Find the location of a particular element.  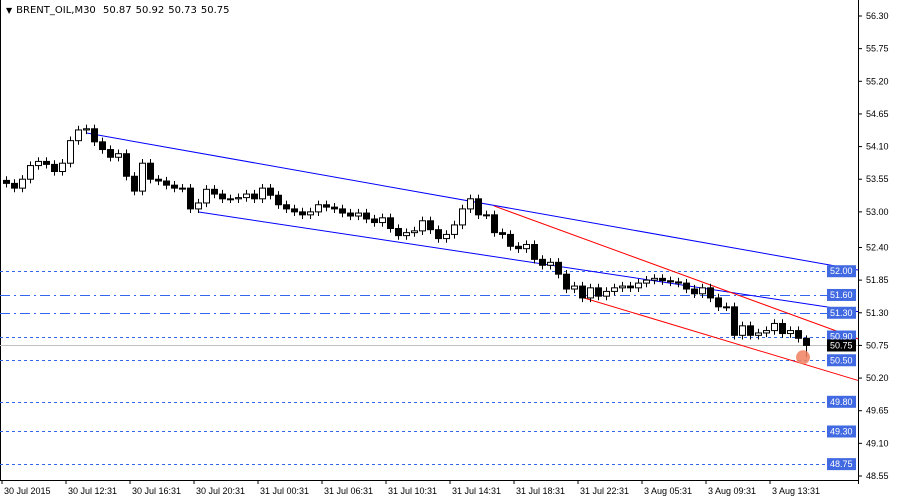

price-marker is located at coordinates (803, 357).